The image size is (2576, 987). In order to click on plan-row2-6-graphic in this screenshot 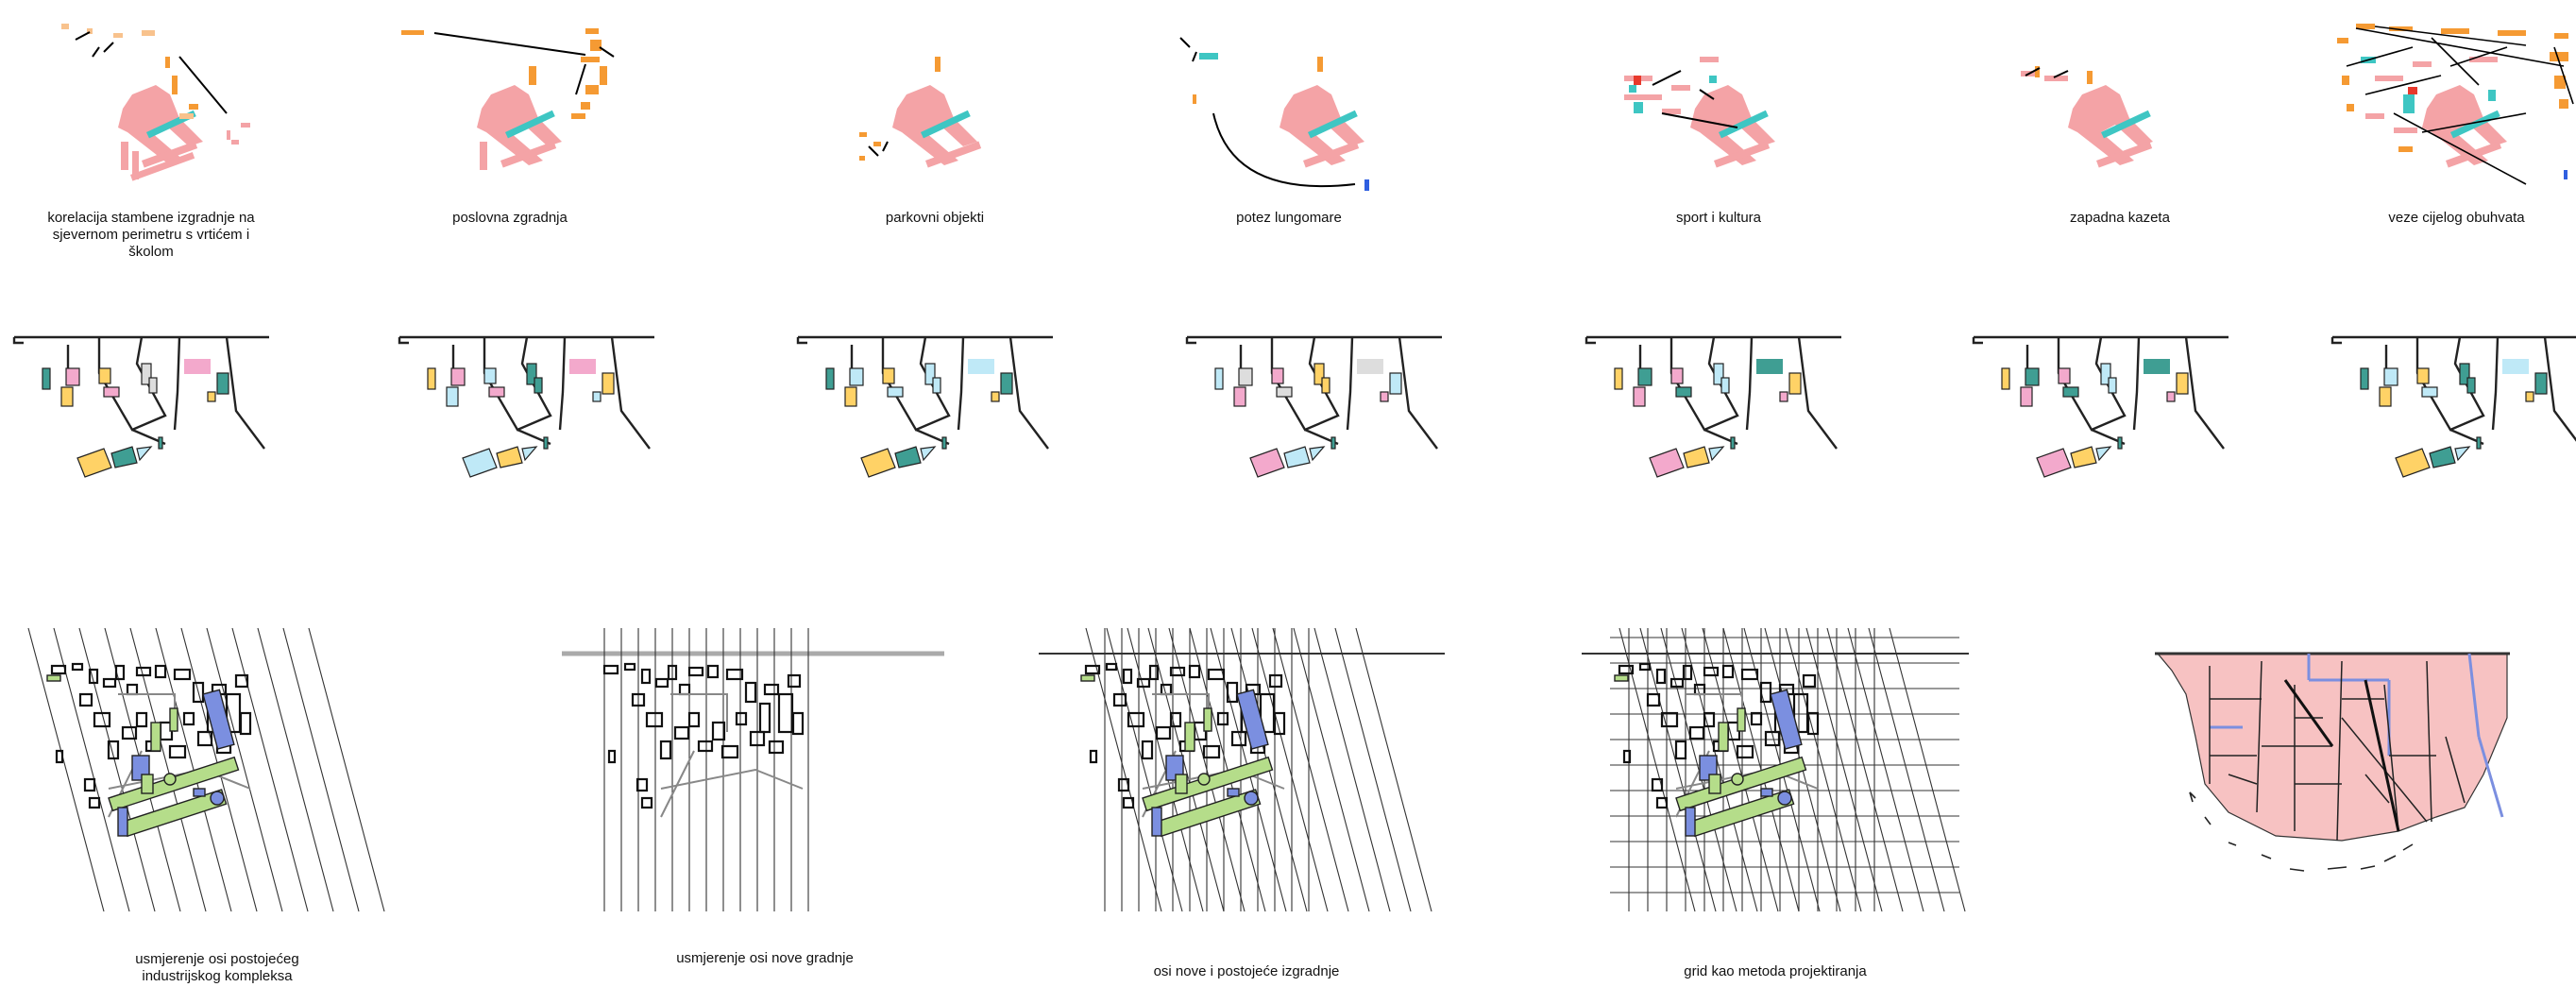, I will do `click(2100, 406)`.